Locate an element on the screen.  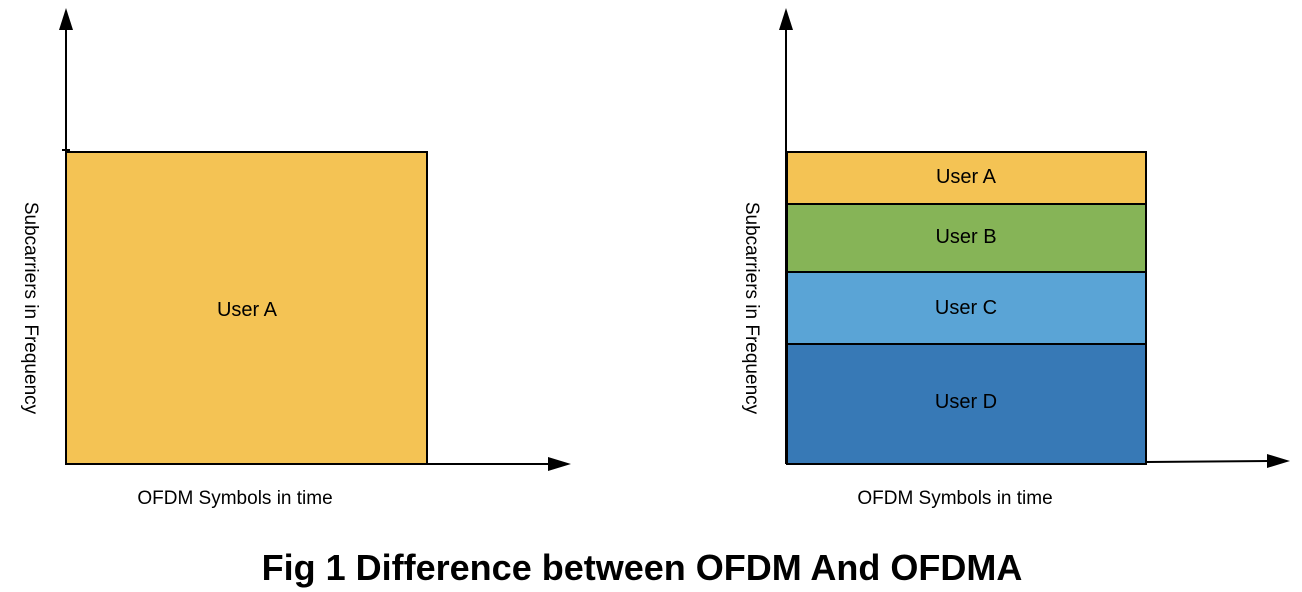
ofdma-user-b-label: User B is located at coordinates (965, 237).